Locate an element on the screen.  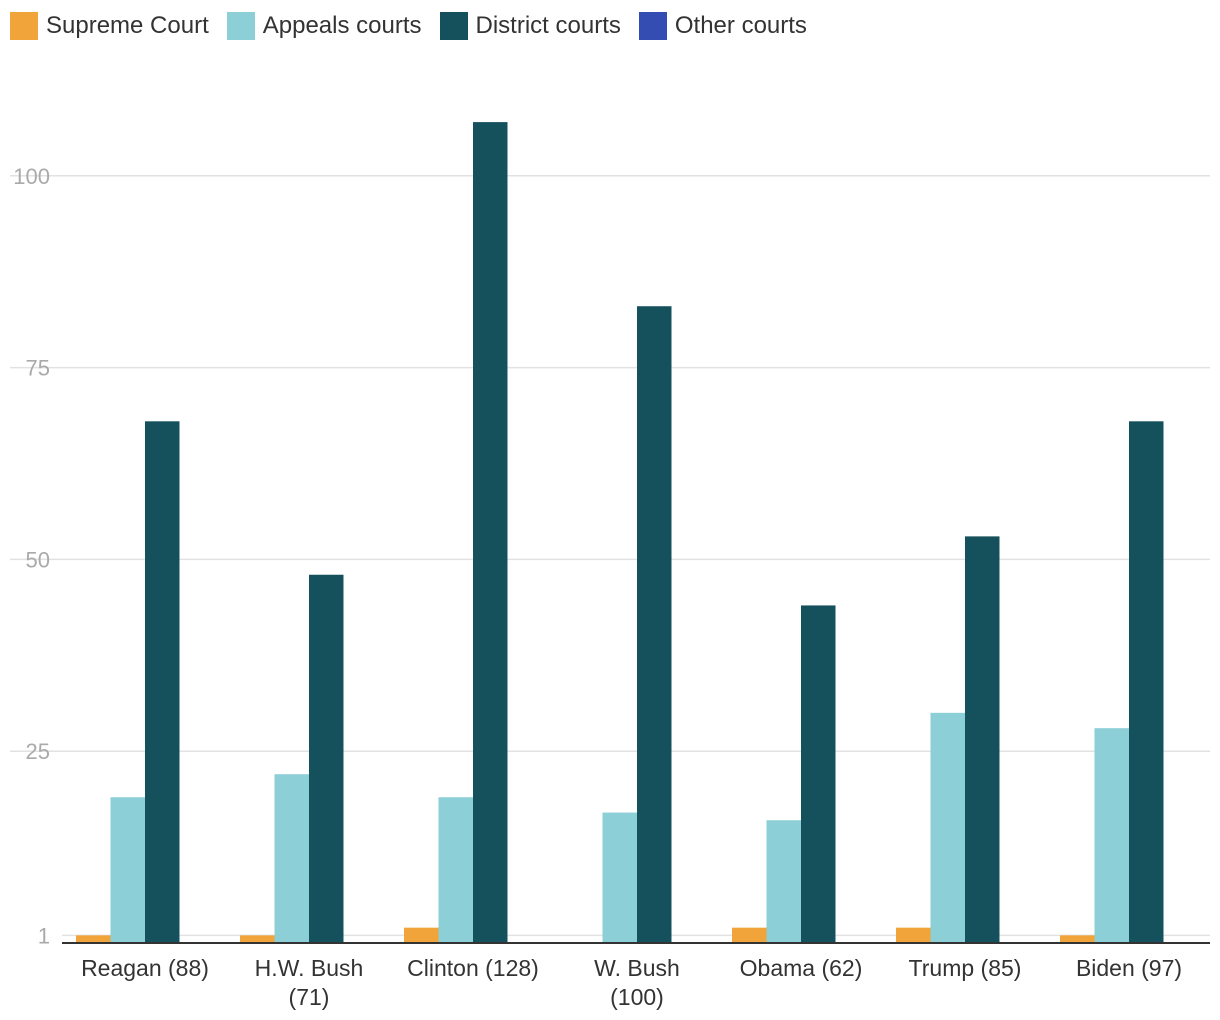
legend-item-appeals-courts: Appeals courts is located at coordinates (324, 26).